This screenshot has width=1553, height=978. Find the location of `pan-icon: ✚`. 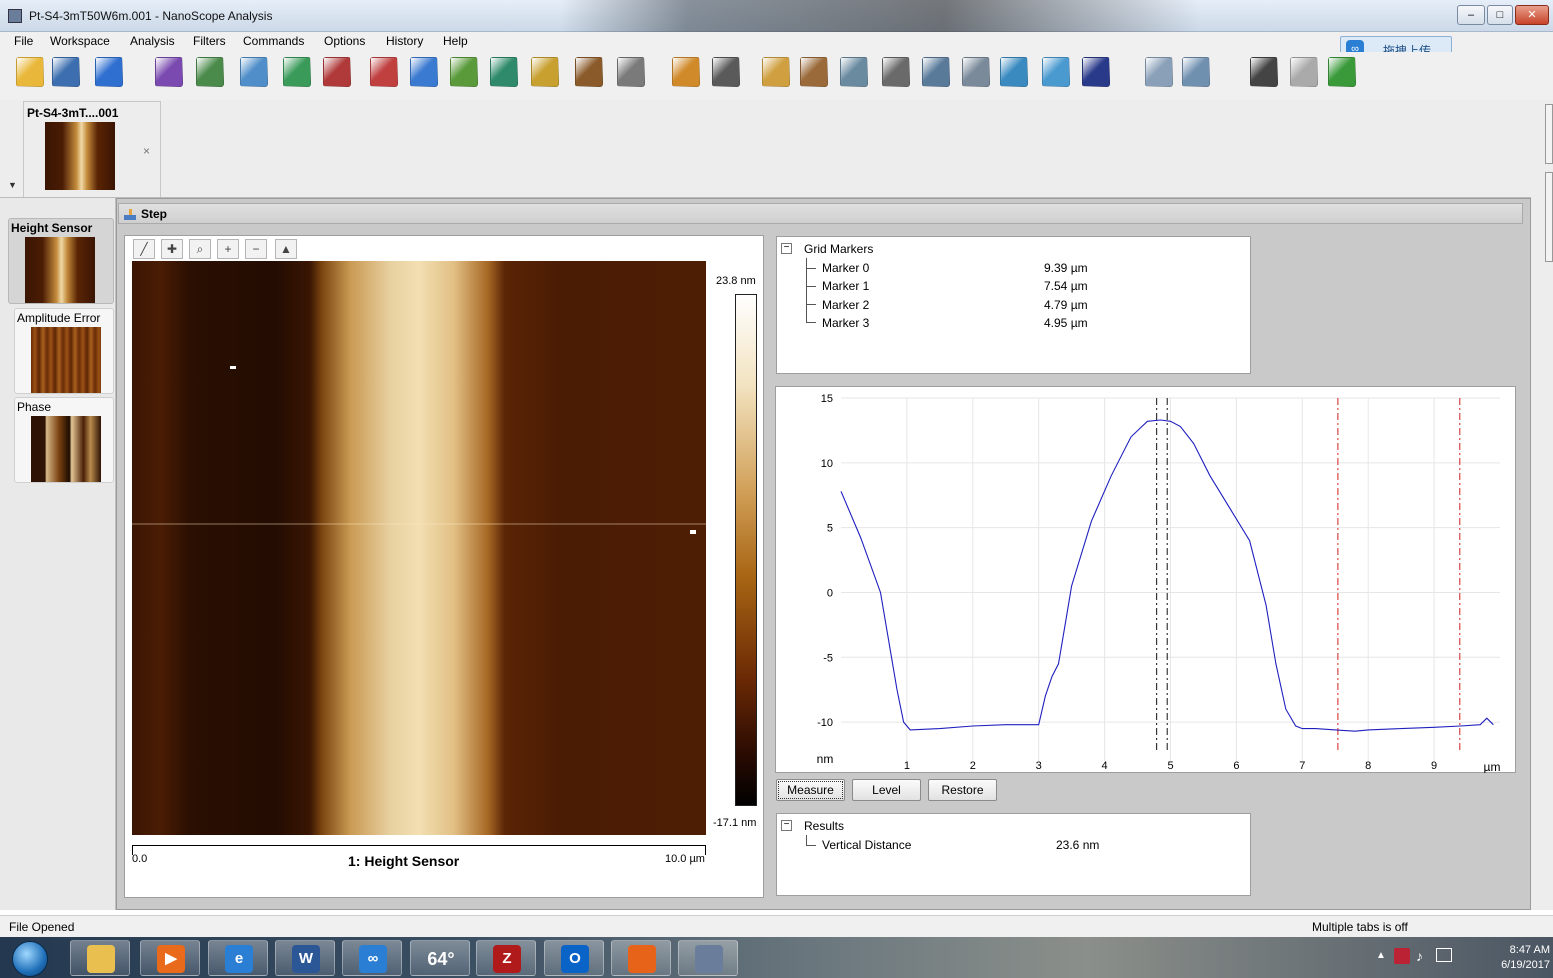

pan-icon: ✚ is located at coordinates (172, 249).